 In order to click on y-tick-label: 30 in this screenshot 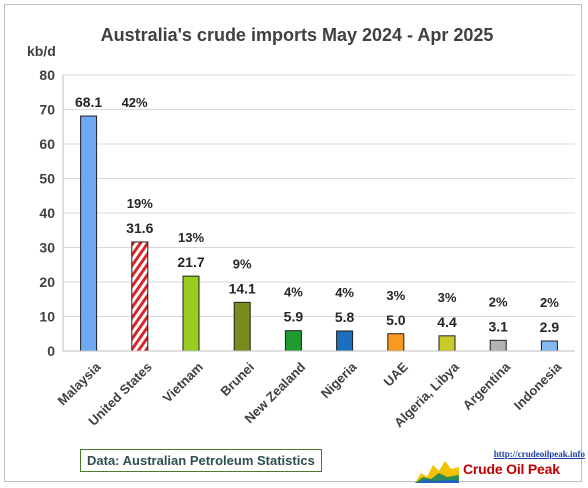, I will do `click(47, 248)`.